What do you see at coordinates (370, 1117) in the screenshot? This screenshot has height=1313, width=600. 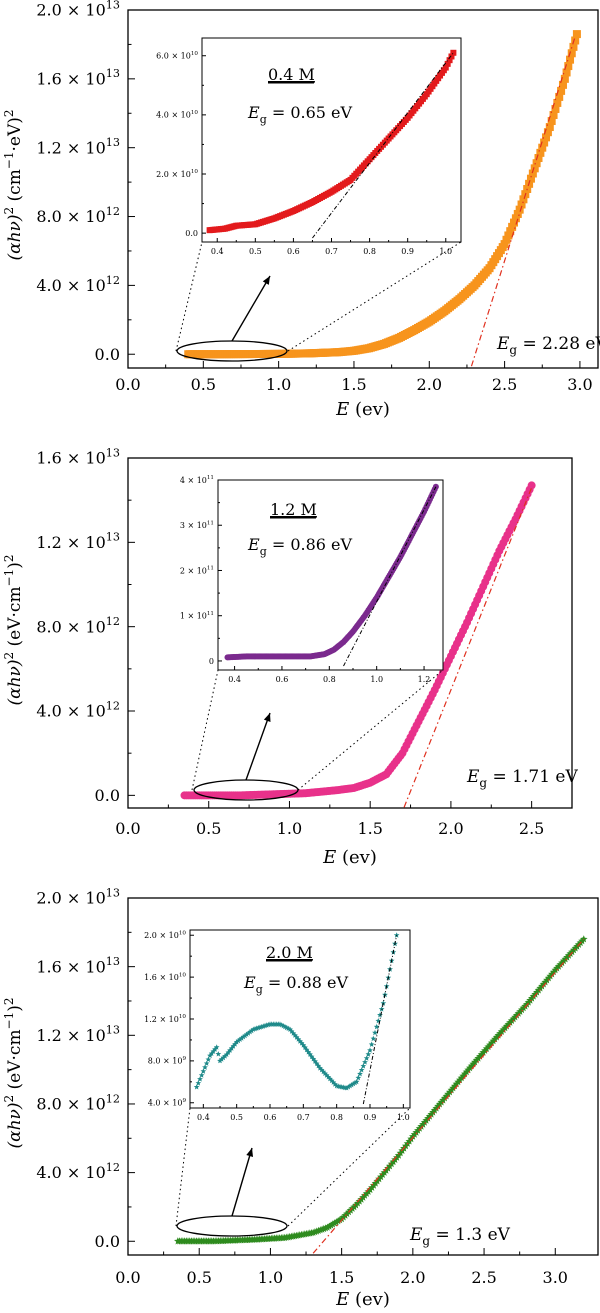 I see `x-tick-label: 0.9` at bounding box center [370, 1117].